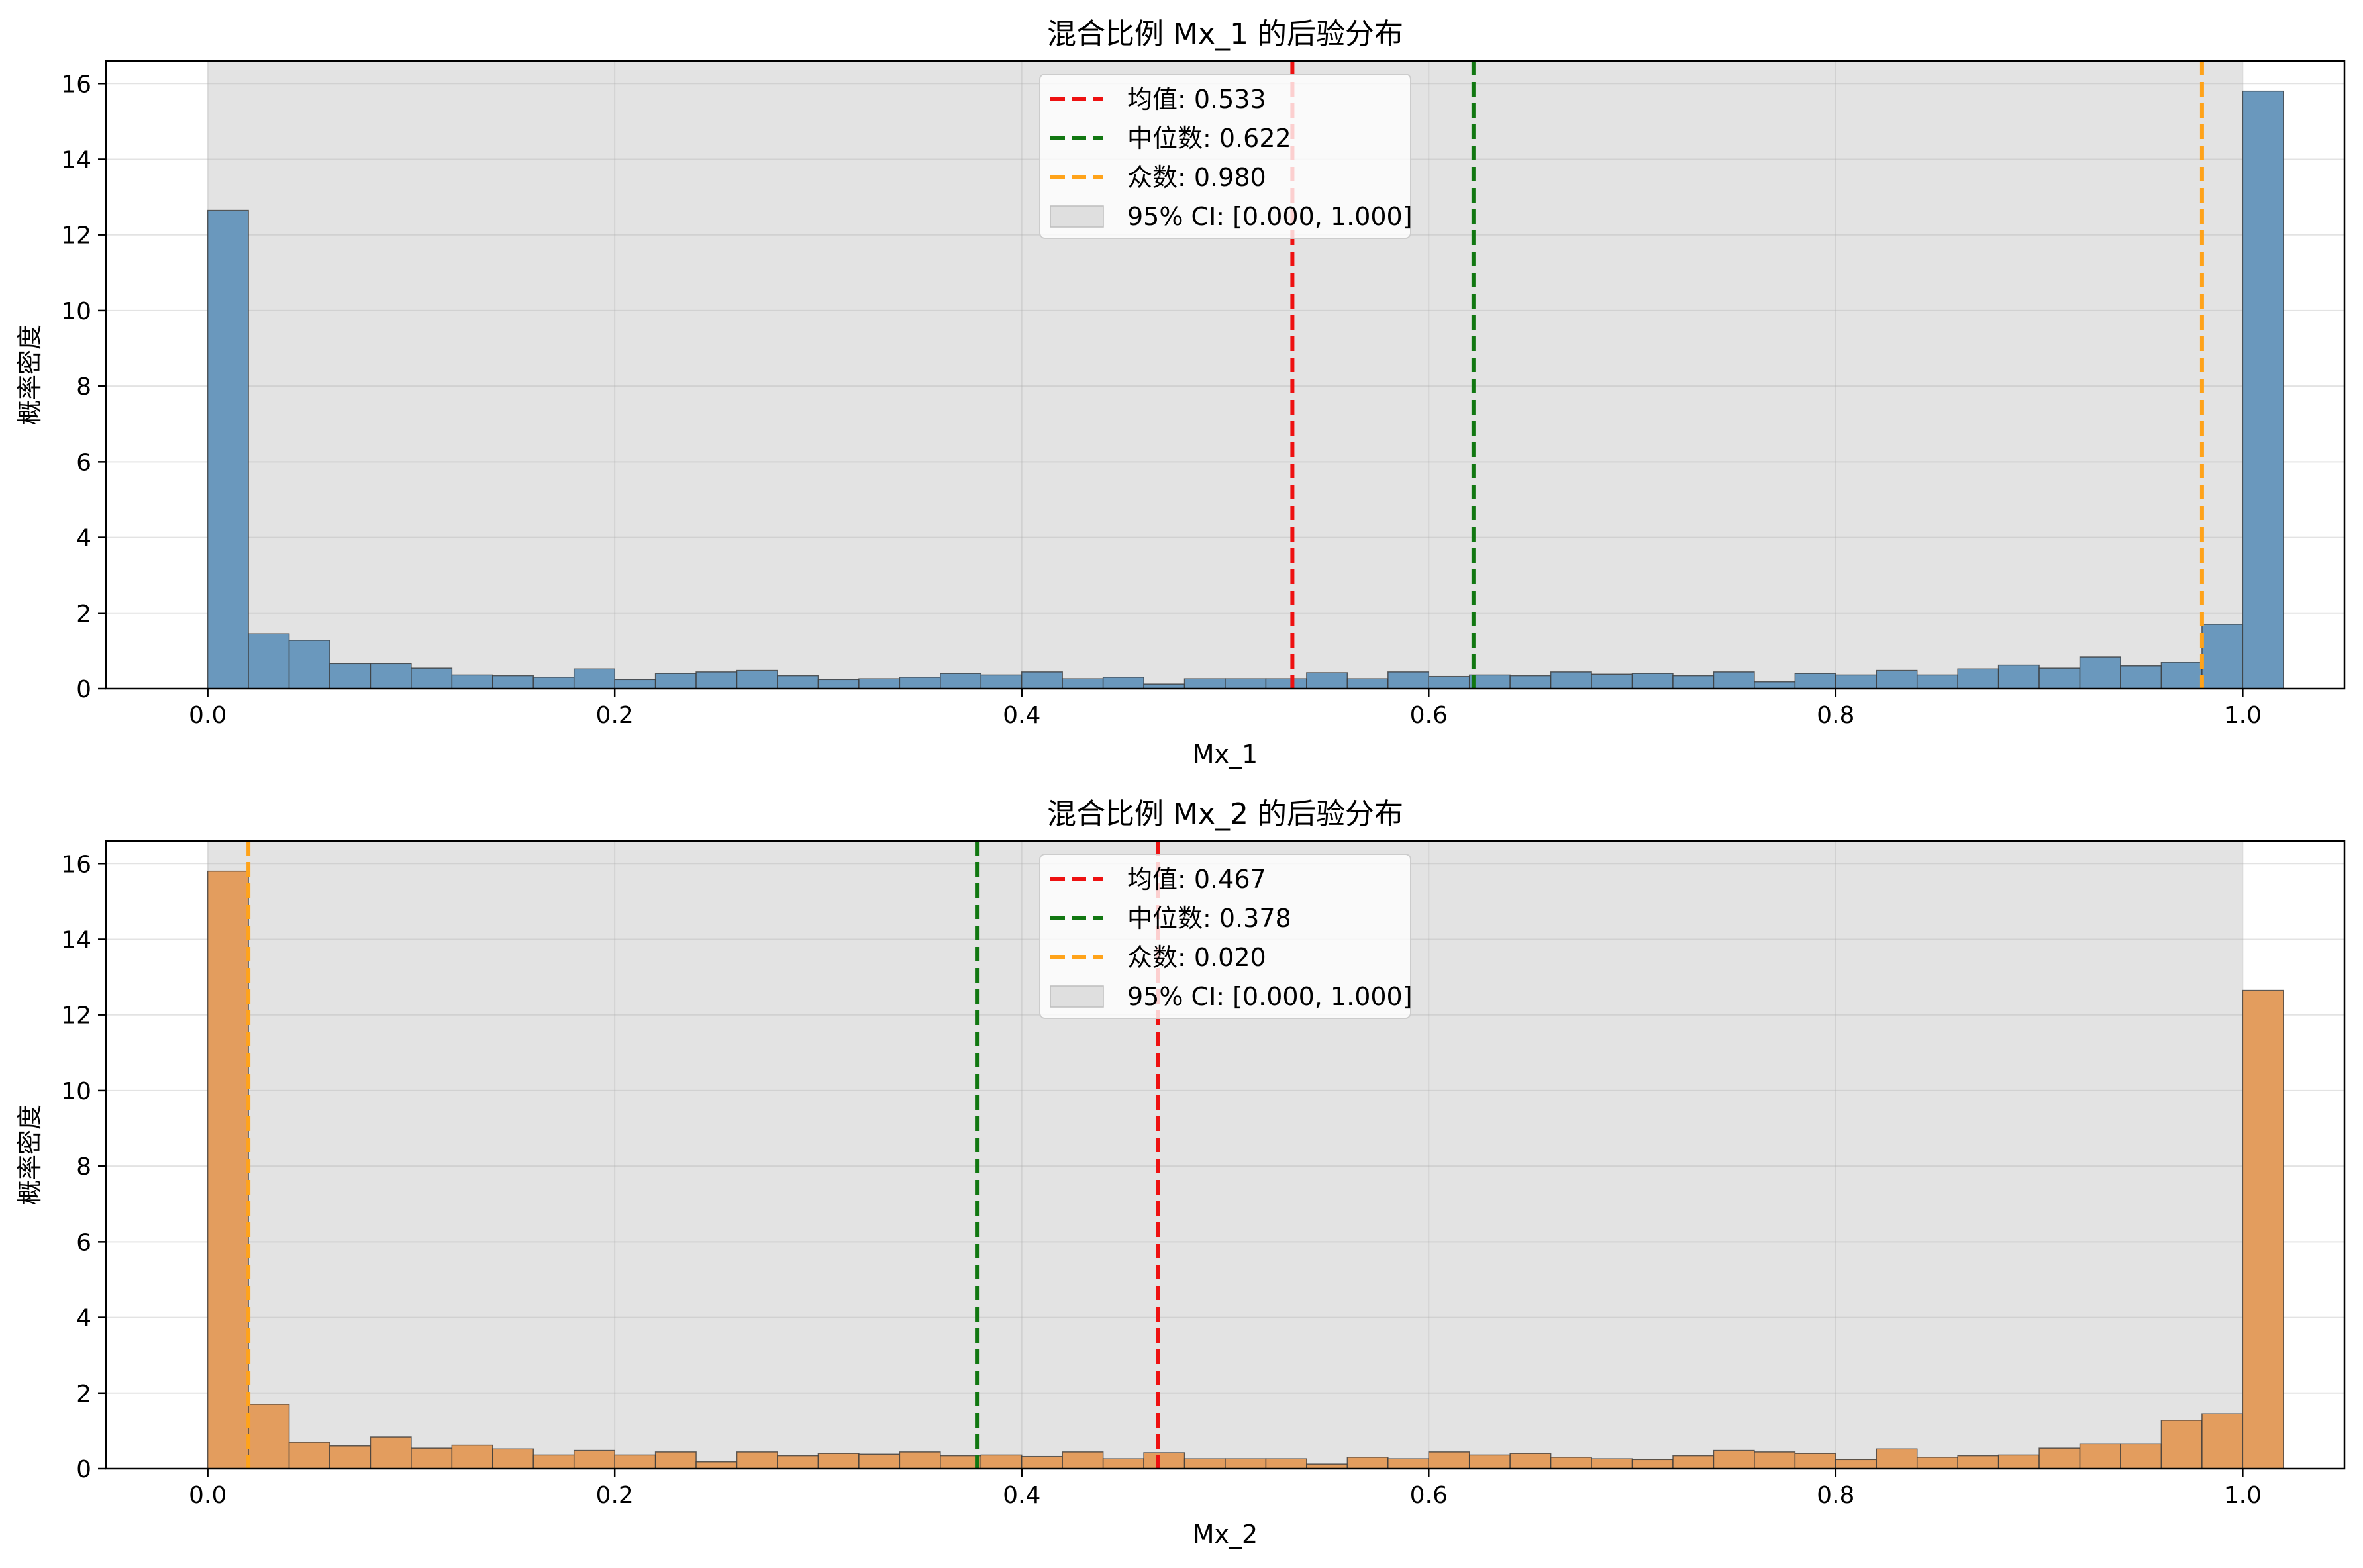 The height and width of the screenshot is (1568, 2363). I want to click on x-tick-label: 1.0, so click(2243, 1495).